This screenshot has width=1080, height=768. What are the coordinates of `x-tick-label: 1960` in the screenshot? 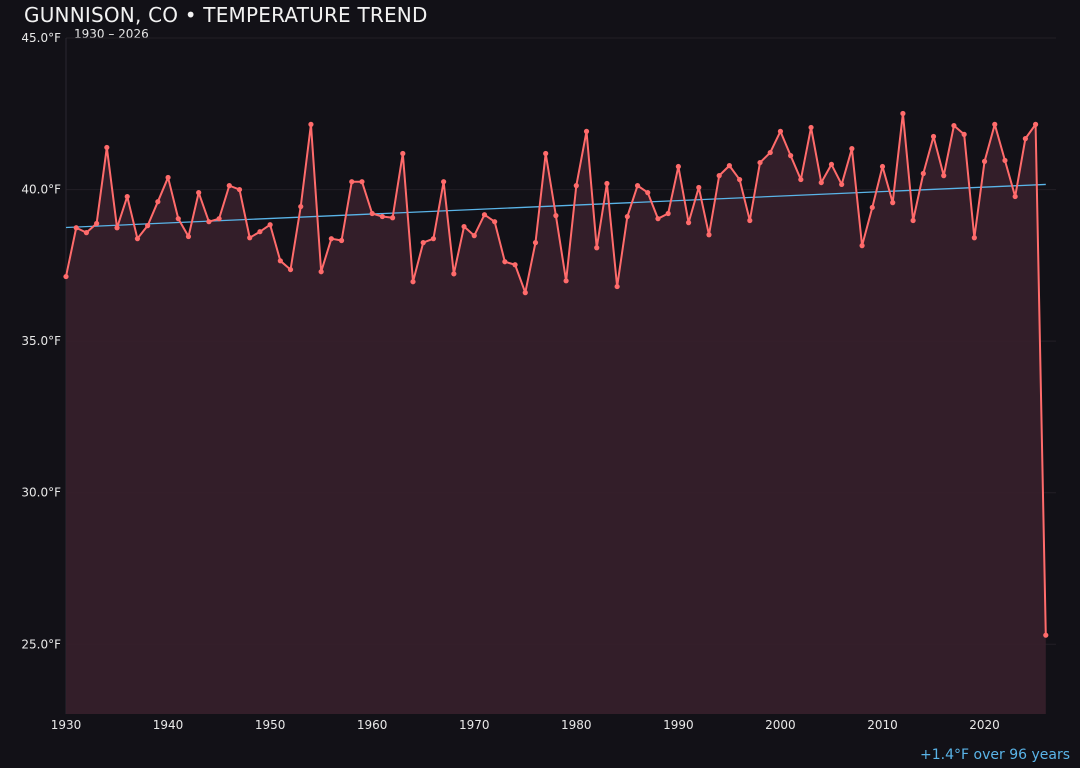 It's located at (372, 725).